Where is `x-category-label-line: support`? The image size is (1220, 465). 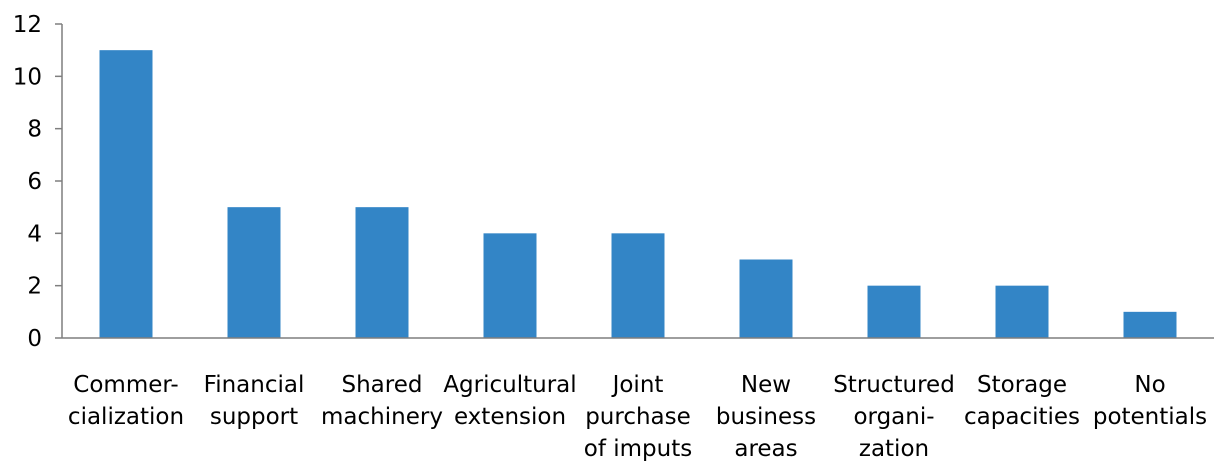 x-category-label-line: support is located at coordinates (254, 417).